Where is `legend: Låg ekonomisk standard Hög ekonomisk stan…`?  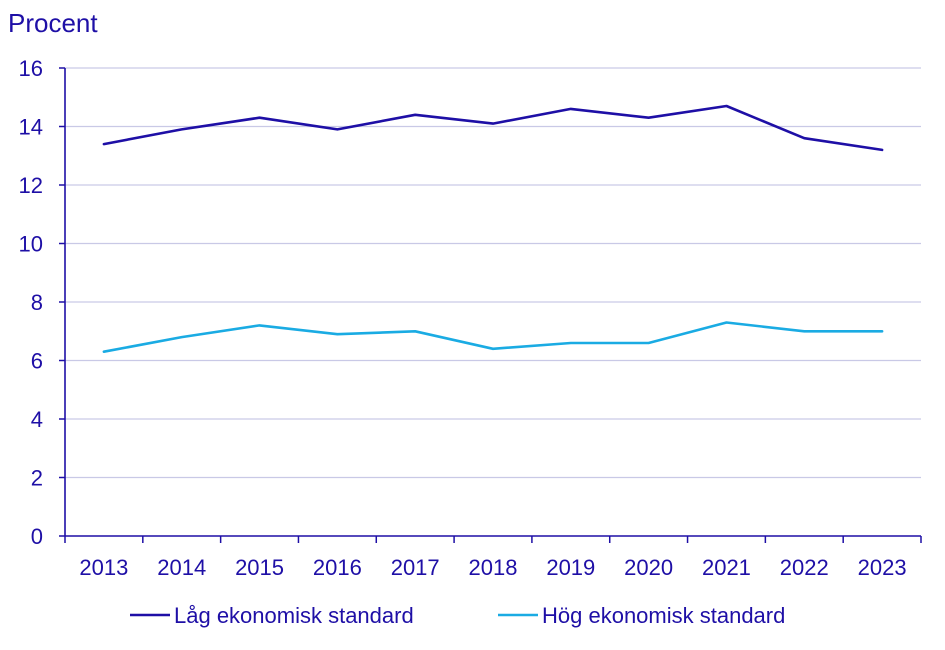 legend: Låg ekonomisk standard Hög ekonomisk stan… is located at coordinates (457, 615).